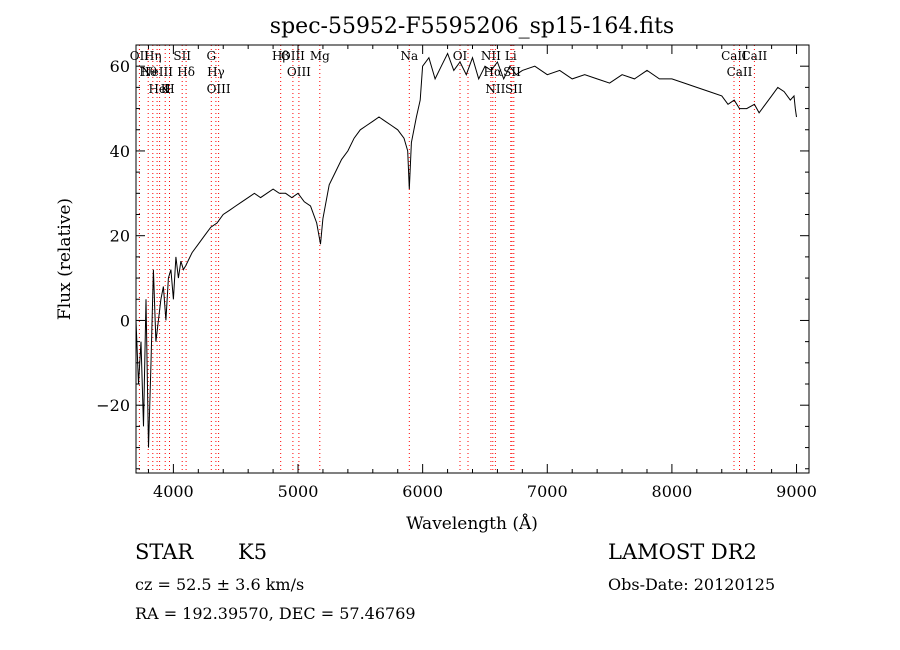 The height and width of the screenshot is (650, 900). What do you see at coordinates (164, 552) in the screenshot?
I see `object-class: STAR` at bounding box center [164, 552].